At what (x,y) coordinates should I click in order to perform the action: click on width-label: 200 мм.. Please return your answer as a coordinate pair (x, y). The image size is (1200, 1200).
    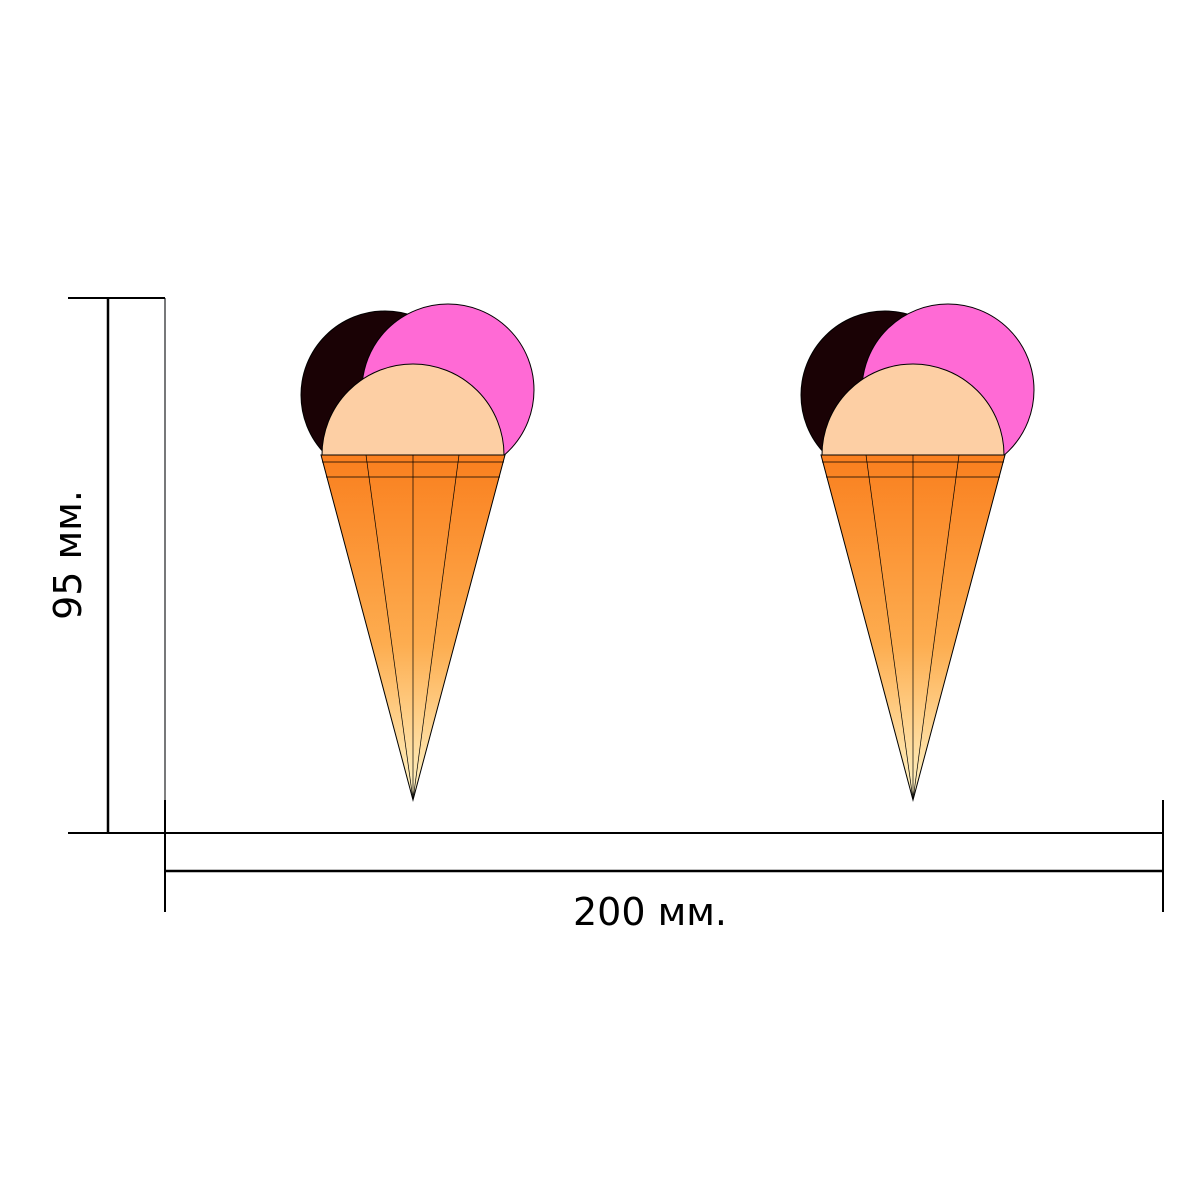
    Looking at the image, I should click on (650, 912).